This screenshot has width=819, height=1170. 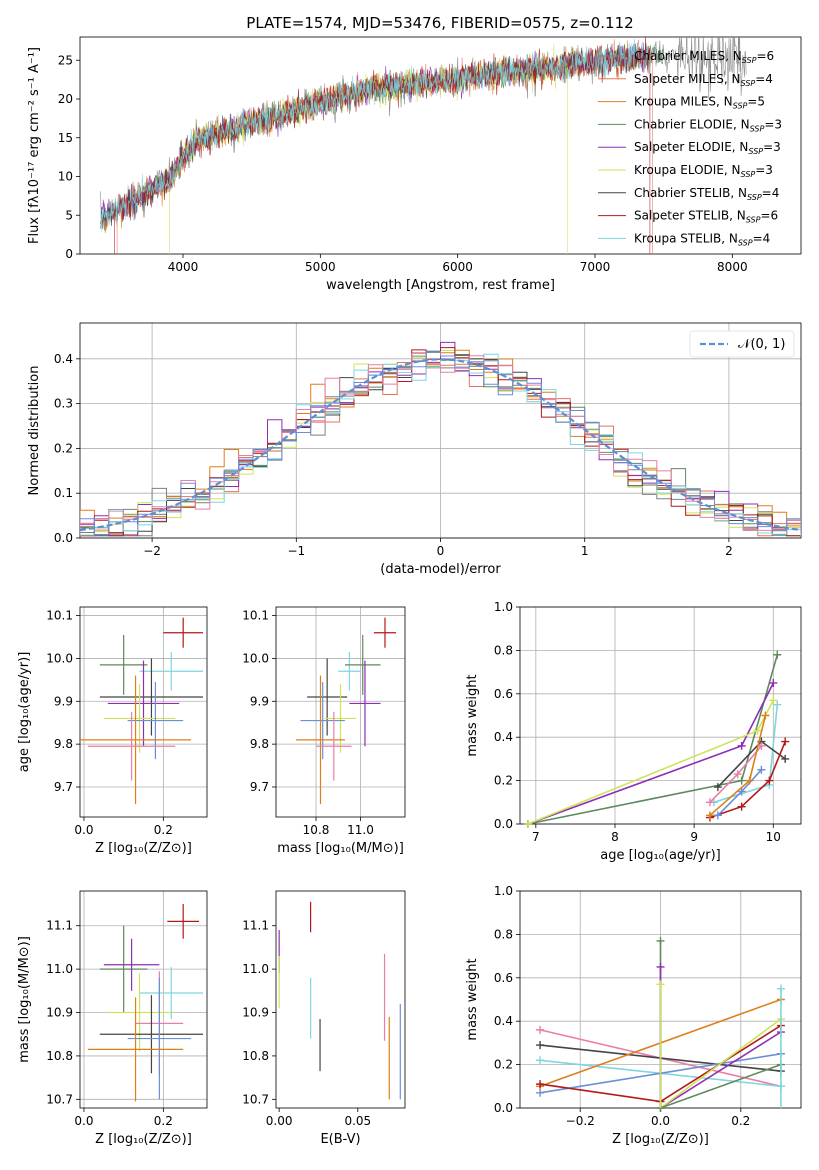 I want to click on legend-series-name: Chabrier STELIB, N, so click(x=690, y=193).